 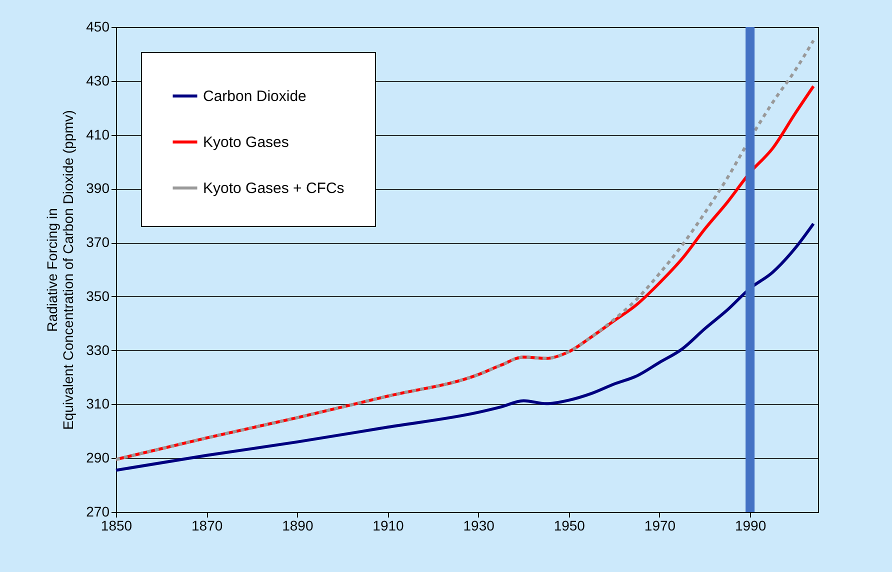 I want to click on legend-label: Kyoto Gases + CFCs, so click(x=273, y=188).